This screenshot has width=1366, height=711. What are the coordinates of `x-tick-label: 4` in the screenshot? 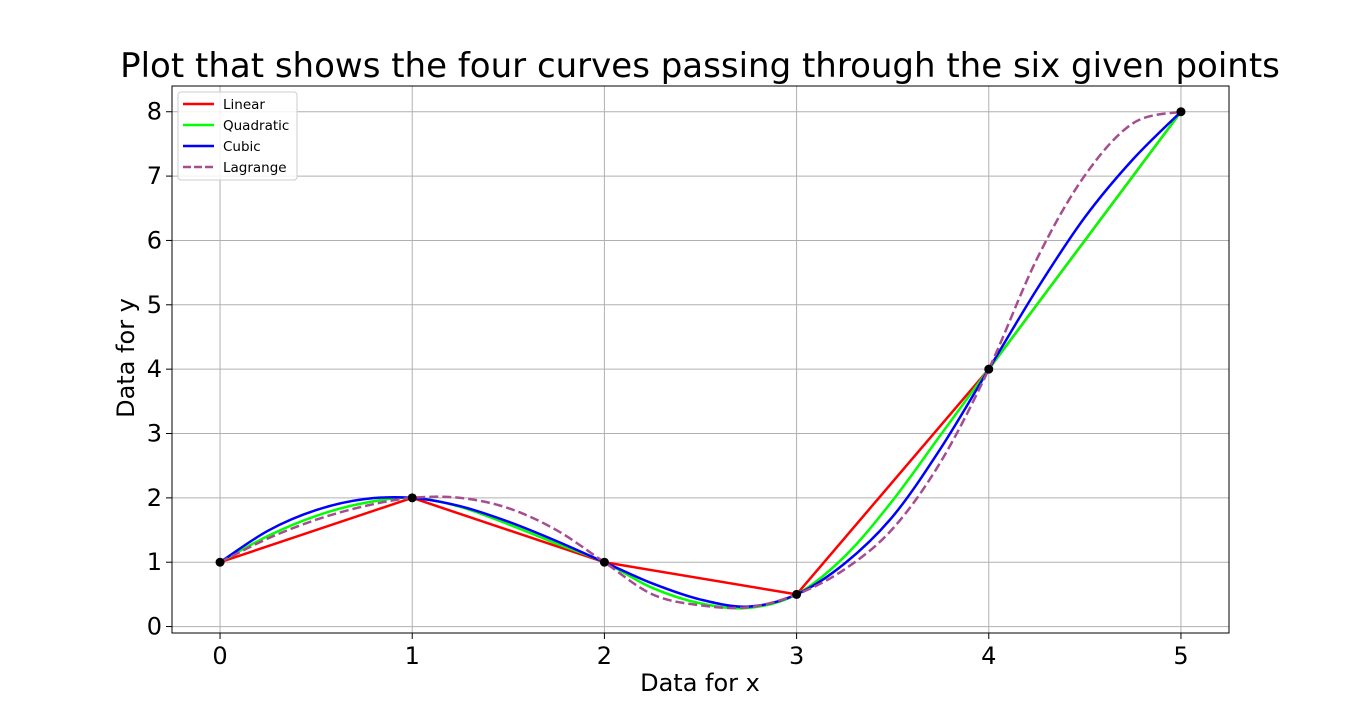 It's located at (988, 656).